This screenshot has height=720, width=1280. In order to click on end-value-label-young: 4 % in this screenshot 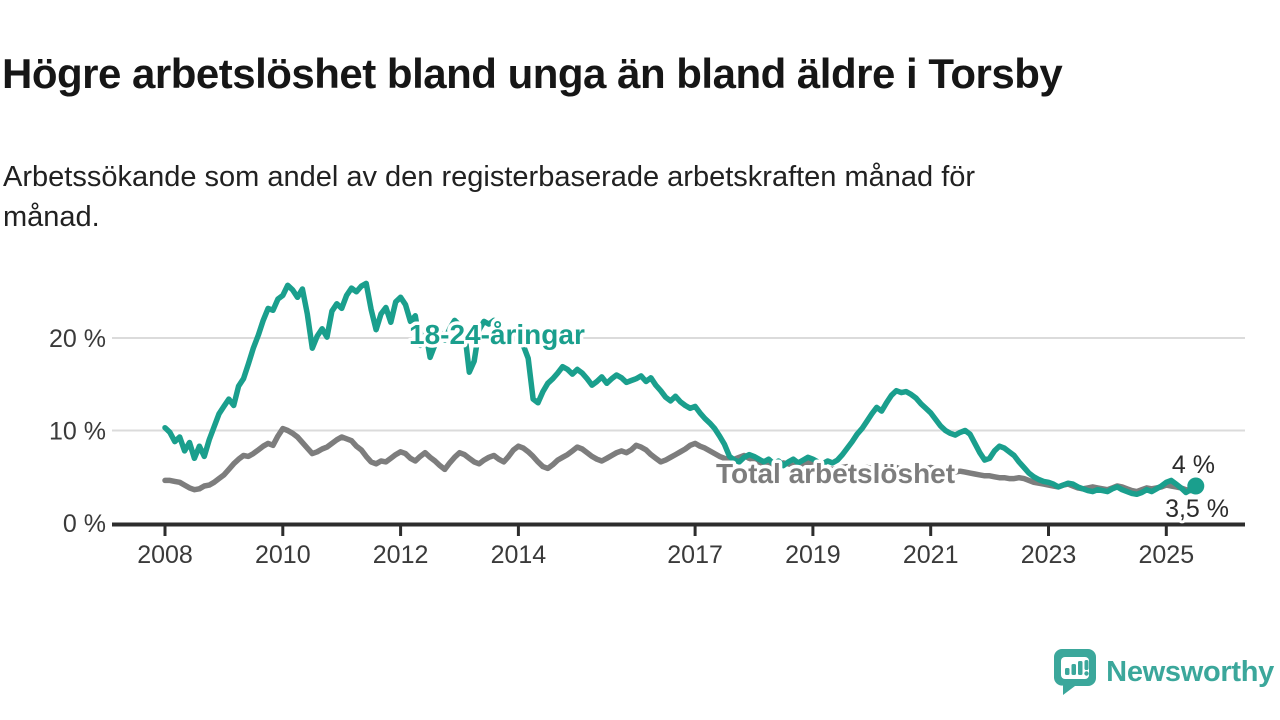, I will do `click(1193, 465)`.